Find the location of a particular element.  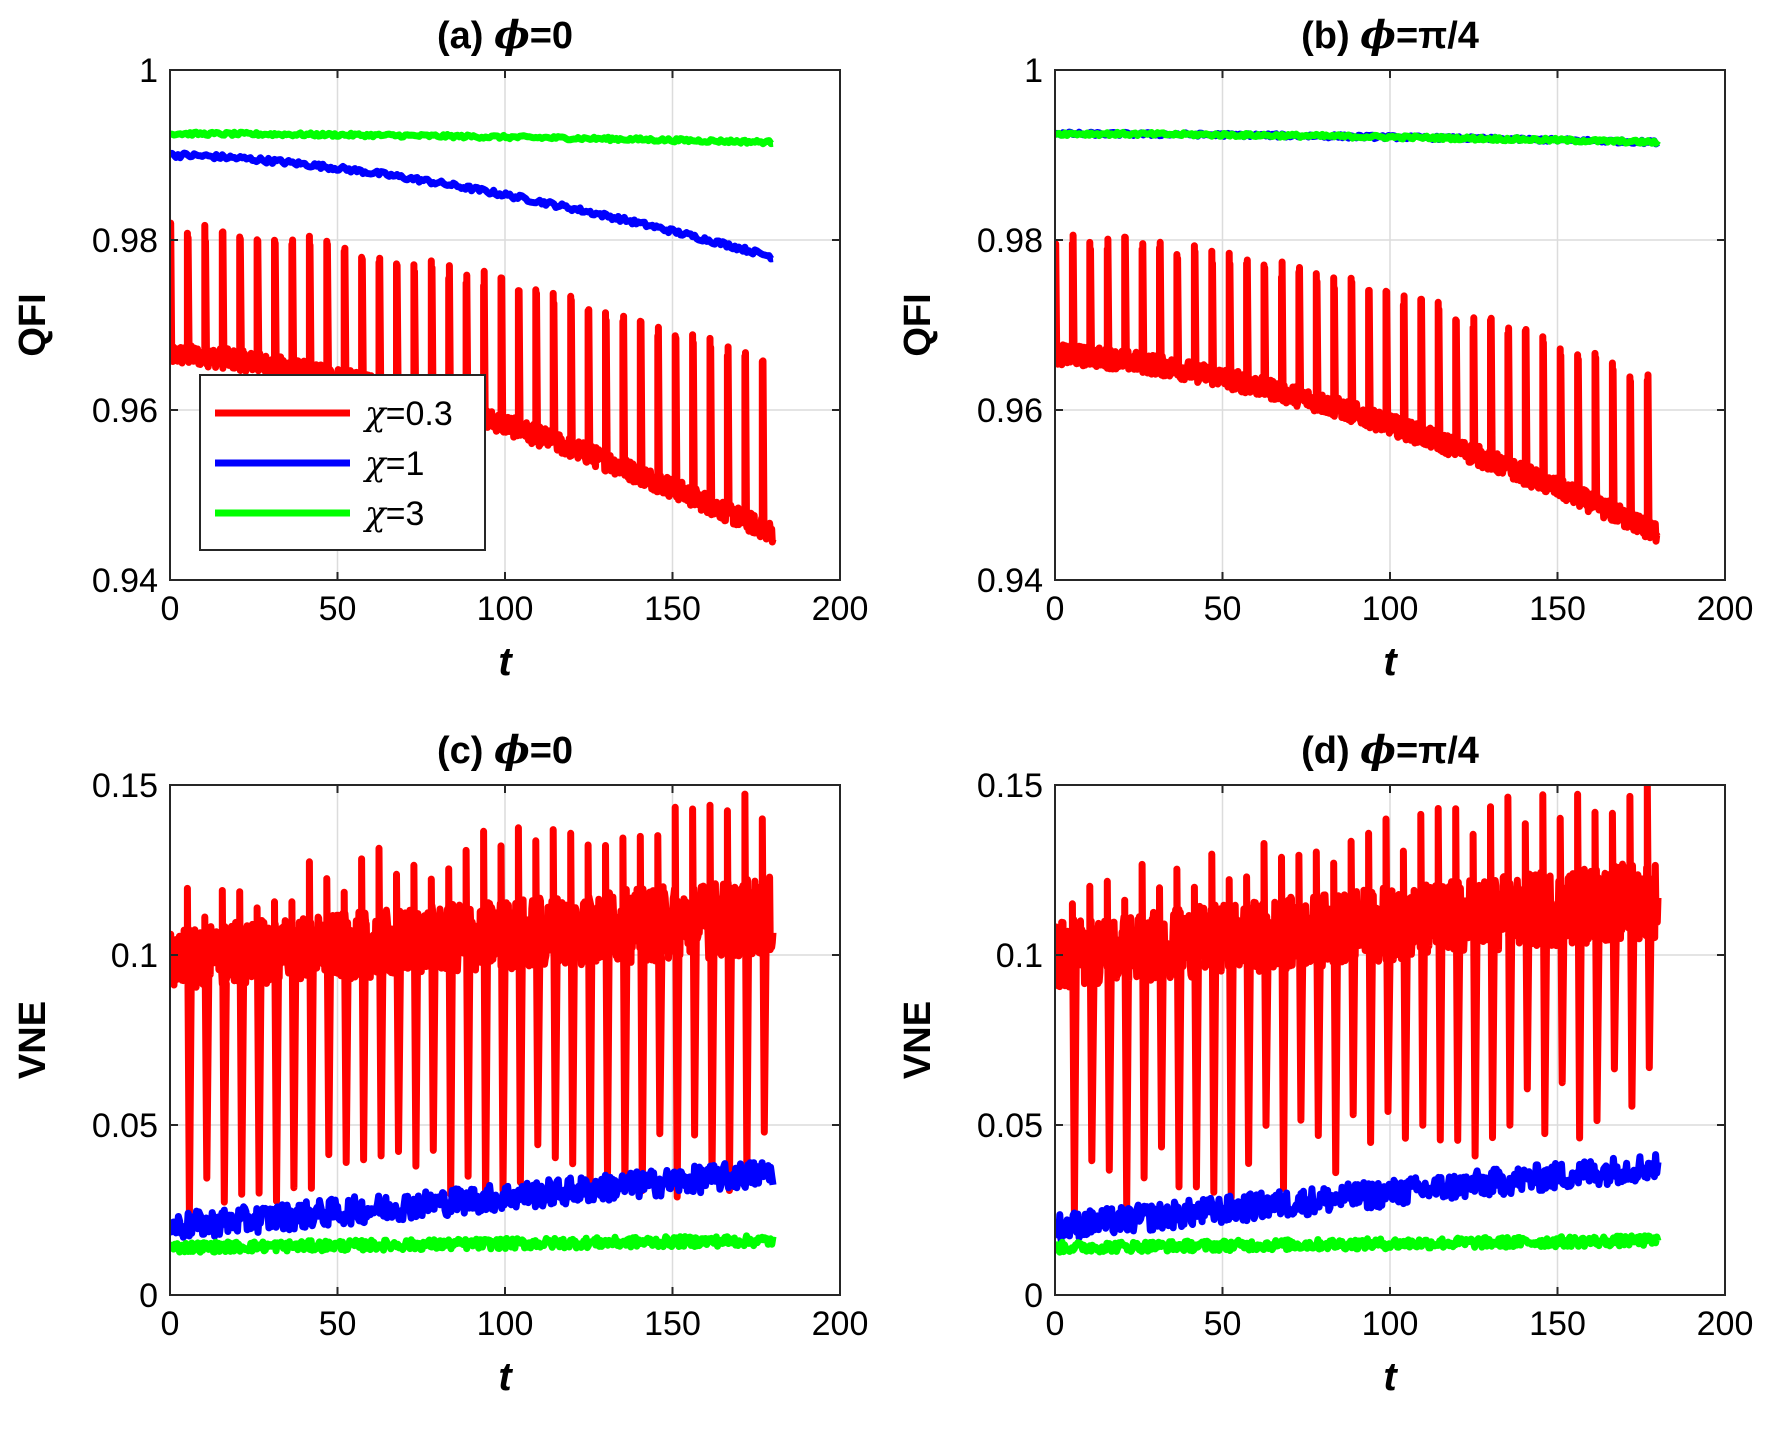

legend-entry: χ=3 is located at coordinates (393, 514).